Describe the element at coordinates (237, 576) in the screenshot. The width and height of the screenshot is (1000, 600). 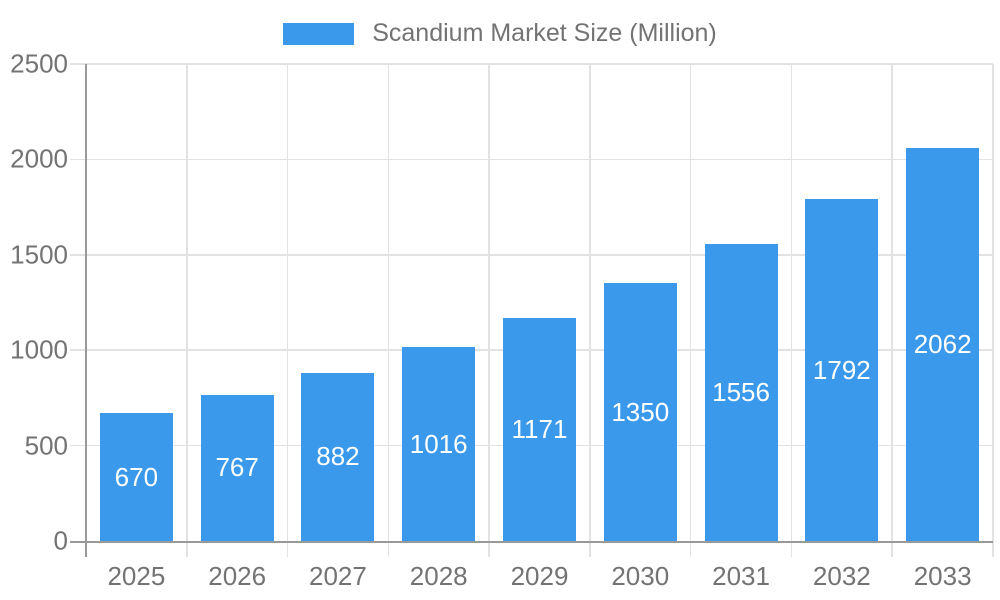
I see `x-axis-tick-label: 2026` at that location.